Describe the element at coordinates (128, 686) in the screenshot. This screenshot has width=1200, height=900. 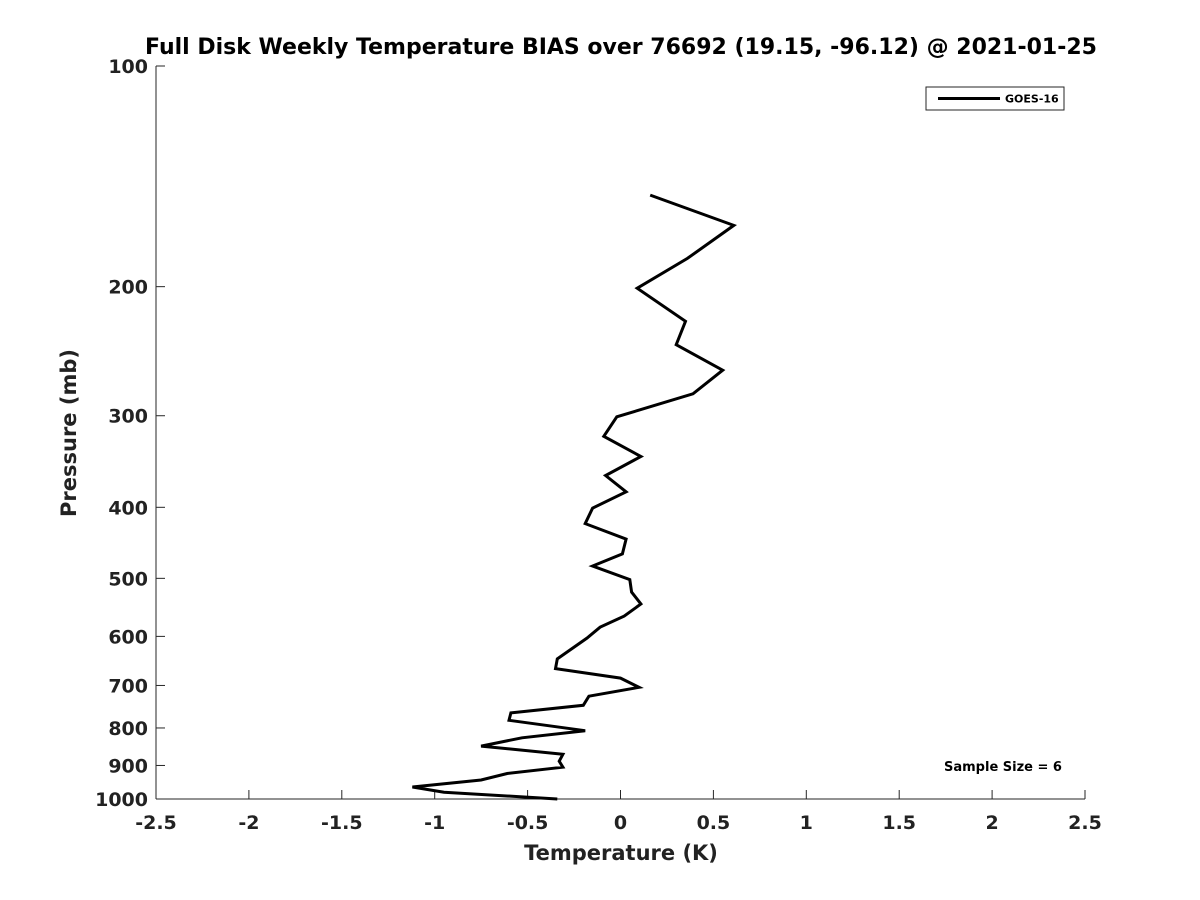
I see `y-tick-label: 700` at that location.